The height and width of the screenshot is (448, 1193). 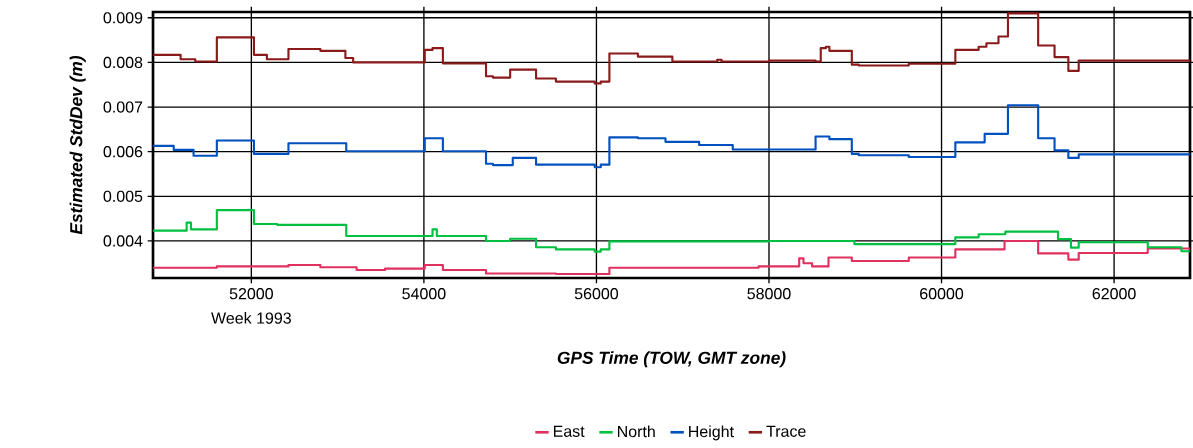 I want to click on x-tick-label: 58000, so click(x=769, y=294).